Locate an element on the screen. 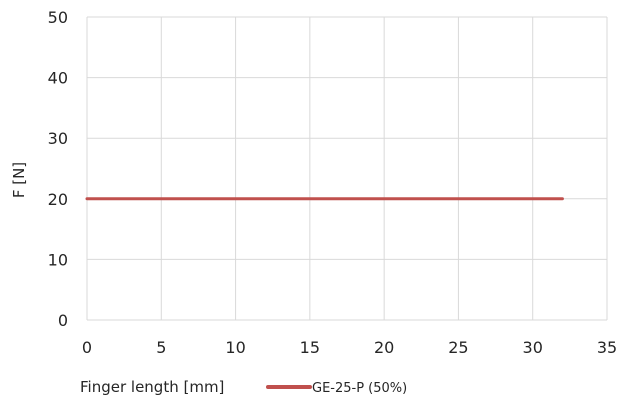 This screenshot has width=619, height=400. y-tick-label: 10 is located at coordinates (58, 259).